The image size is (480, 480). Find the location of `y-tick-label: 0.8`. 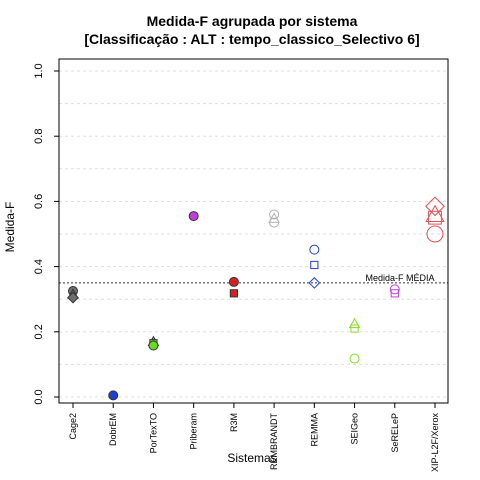

y-tick-label: 0.8 is located at coordinates (39, 136).